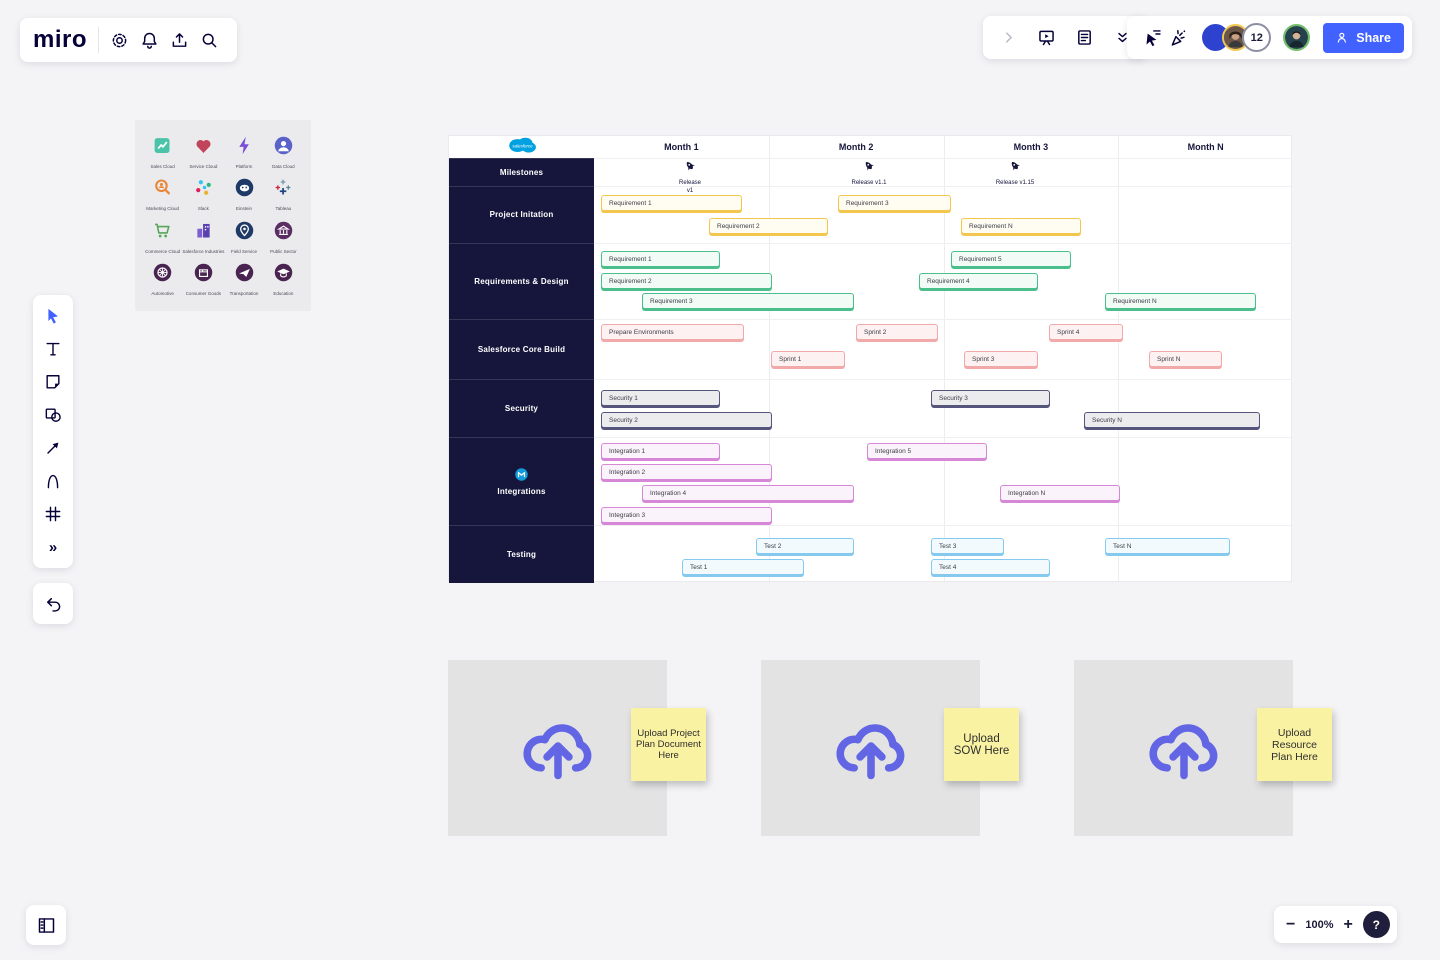  Describe the element at coordinates (162, 279) in the screenshot. I see `palette-item-automotive: Automotive` at that location.